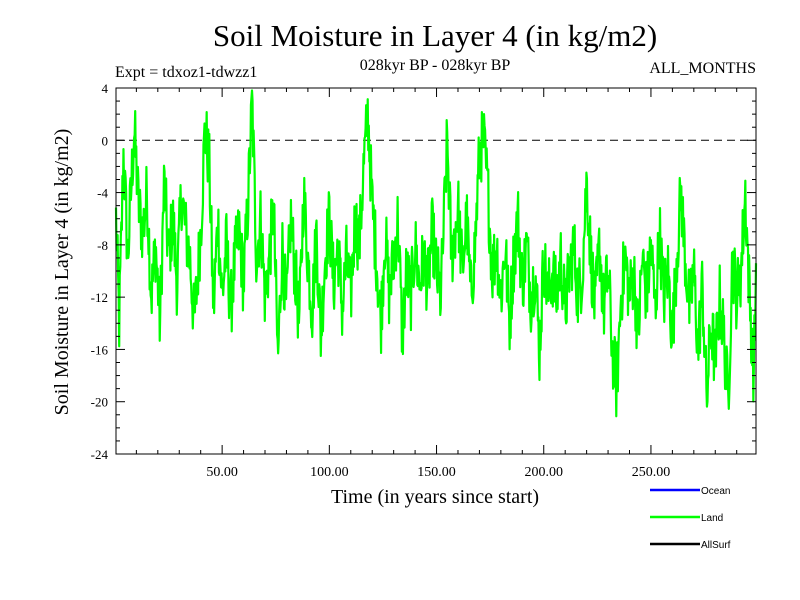 Image resolution: width=800 pixels, height=600 pixels. Describe the element at coordinates (100, 454) in the screenshot. I see `y-tick-label: -24` at that location.